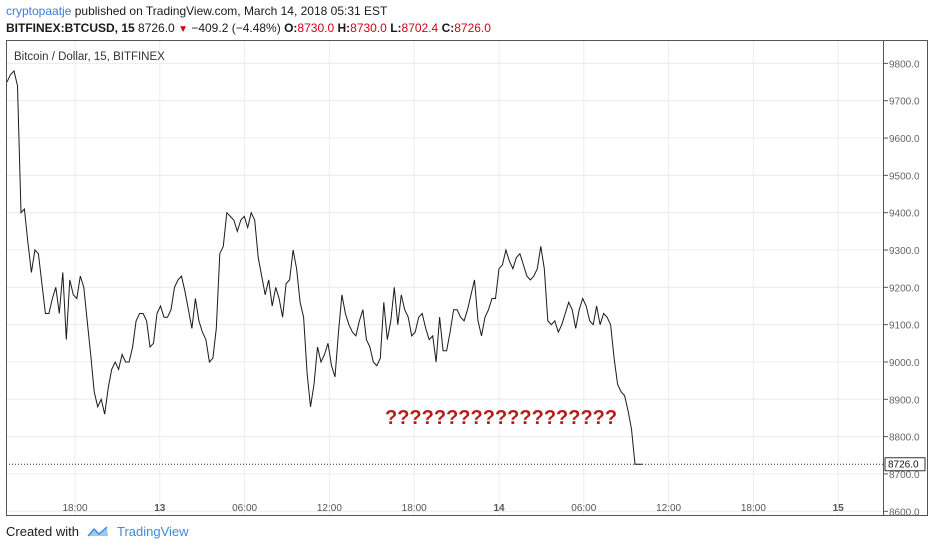  What do you see at coordinates (152, 531) in the screenshot?
I see `tradingview-link: TradingView` at bounding box center [152, 531].